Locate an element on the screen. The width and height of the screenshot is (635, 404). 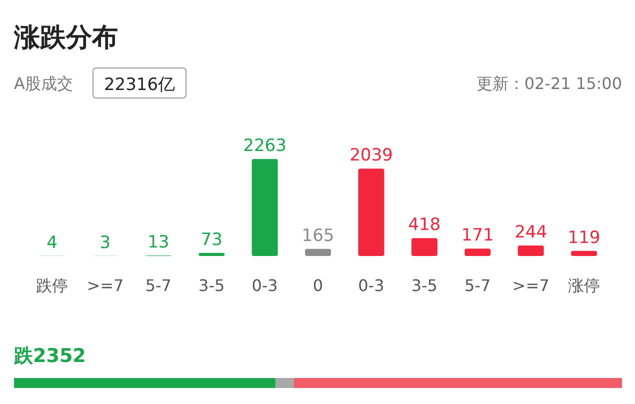
x-tick-label: 涨停 is located at coordinates (584, 285).